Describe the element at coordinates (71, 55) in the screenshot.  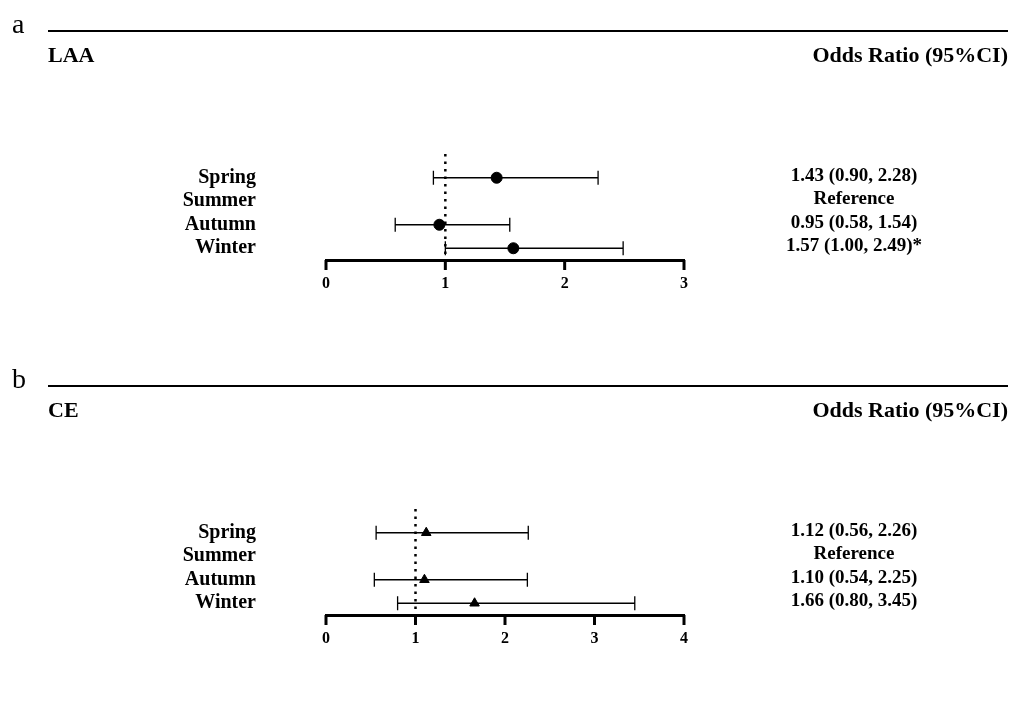
I see `text: LAA` at that location.